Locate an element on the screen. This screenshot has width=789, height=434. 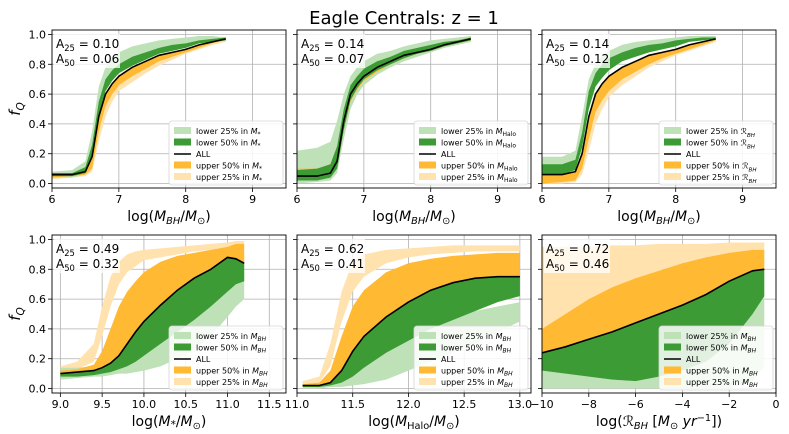
legend-label: upper 50% in M*​ is located at coordinates (229, 167).